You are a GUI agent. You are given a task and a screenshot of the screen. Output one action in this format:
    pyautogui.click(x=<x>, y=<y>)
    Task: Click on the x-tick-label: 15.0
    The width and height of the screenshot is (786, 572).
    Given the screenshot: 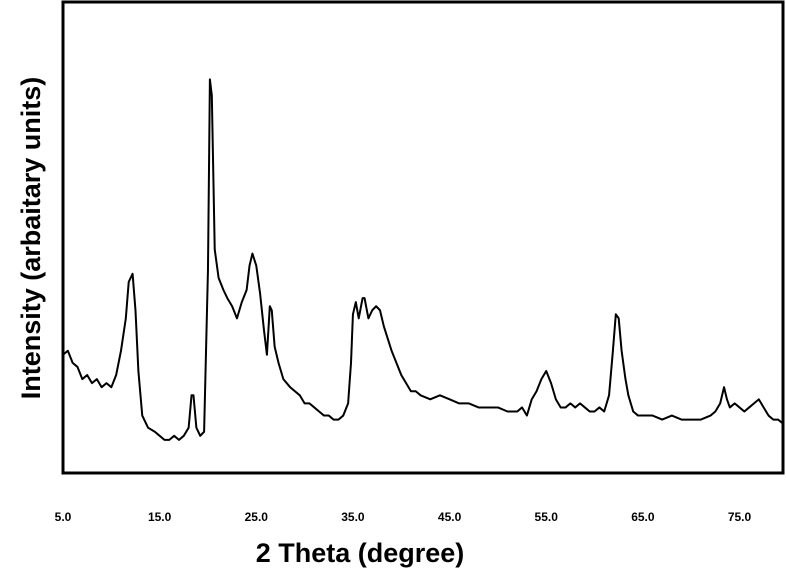 What is the action you would take?
    pyautogui.click(x=160, y=517)
    